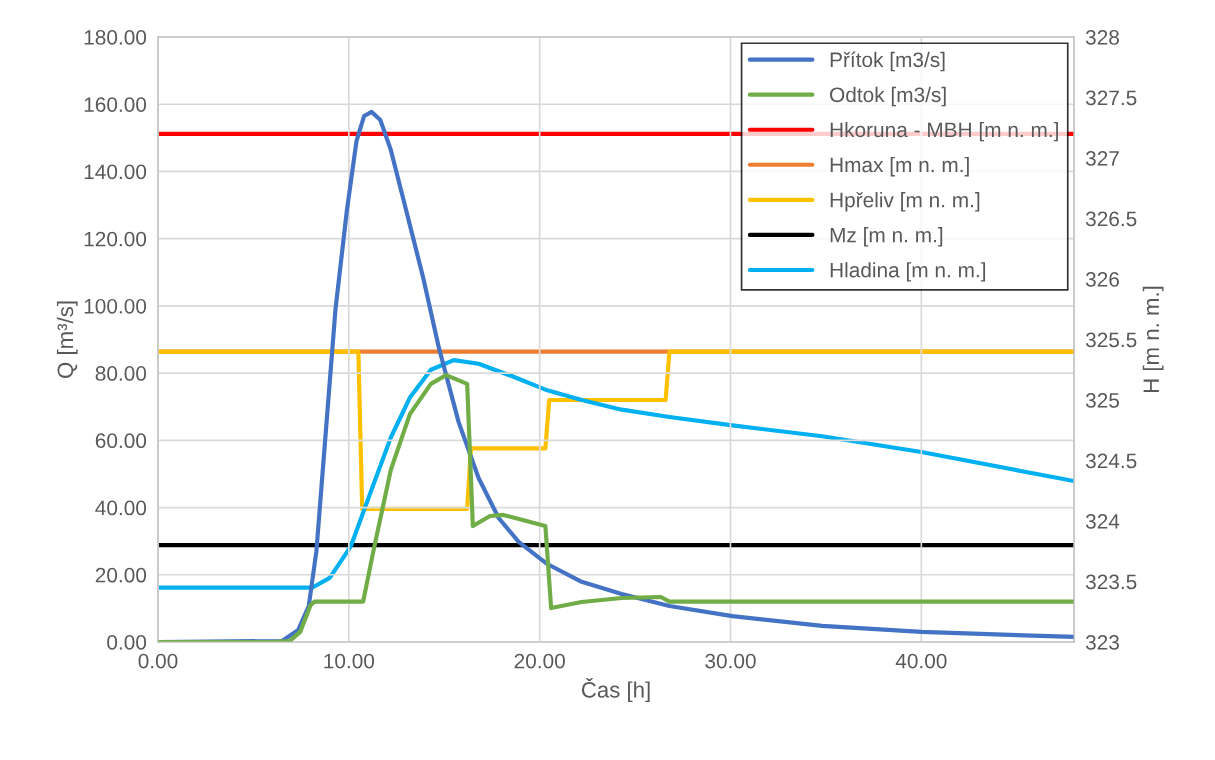 This screenshot has width=1215, height=760. I want to click on y2-tick-label: 326.5, so click(1111, 219).